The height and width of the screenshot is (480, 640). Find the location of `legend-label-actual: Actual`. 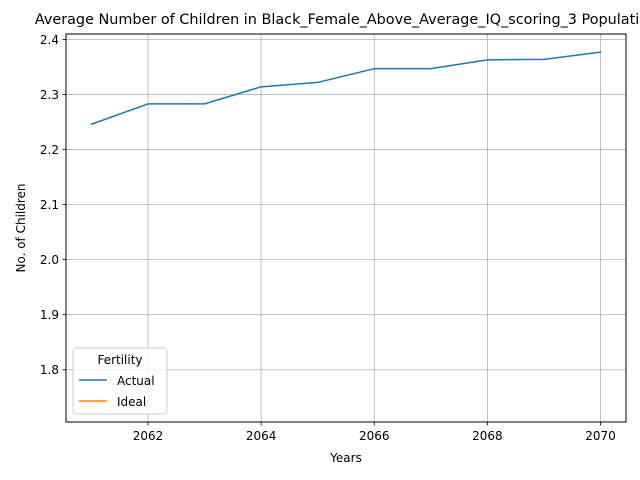

legend-label-actual: Actual is located at coordinates (136, 381).